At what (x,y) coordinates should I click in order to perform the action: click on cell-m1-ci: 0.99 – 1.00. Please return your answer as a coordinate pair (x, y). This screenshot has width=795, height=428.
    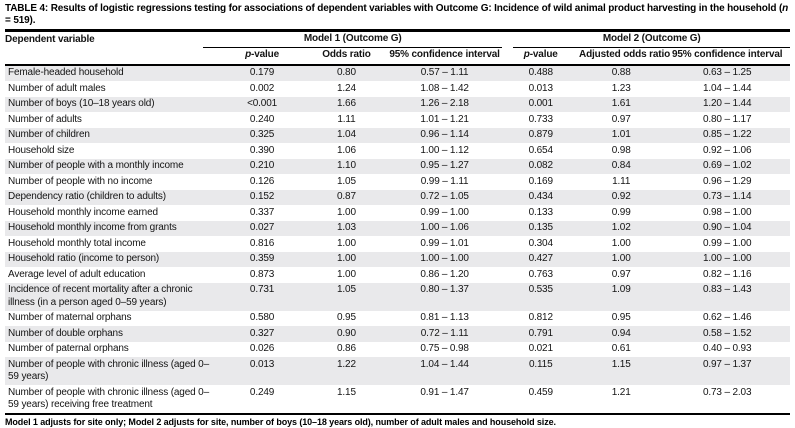
    Looking at the image, I should click on (444, 212).